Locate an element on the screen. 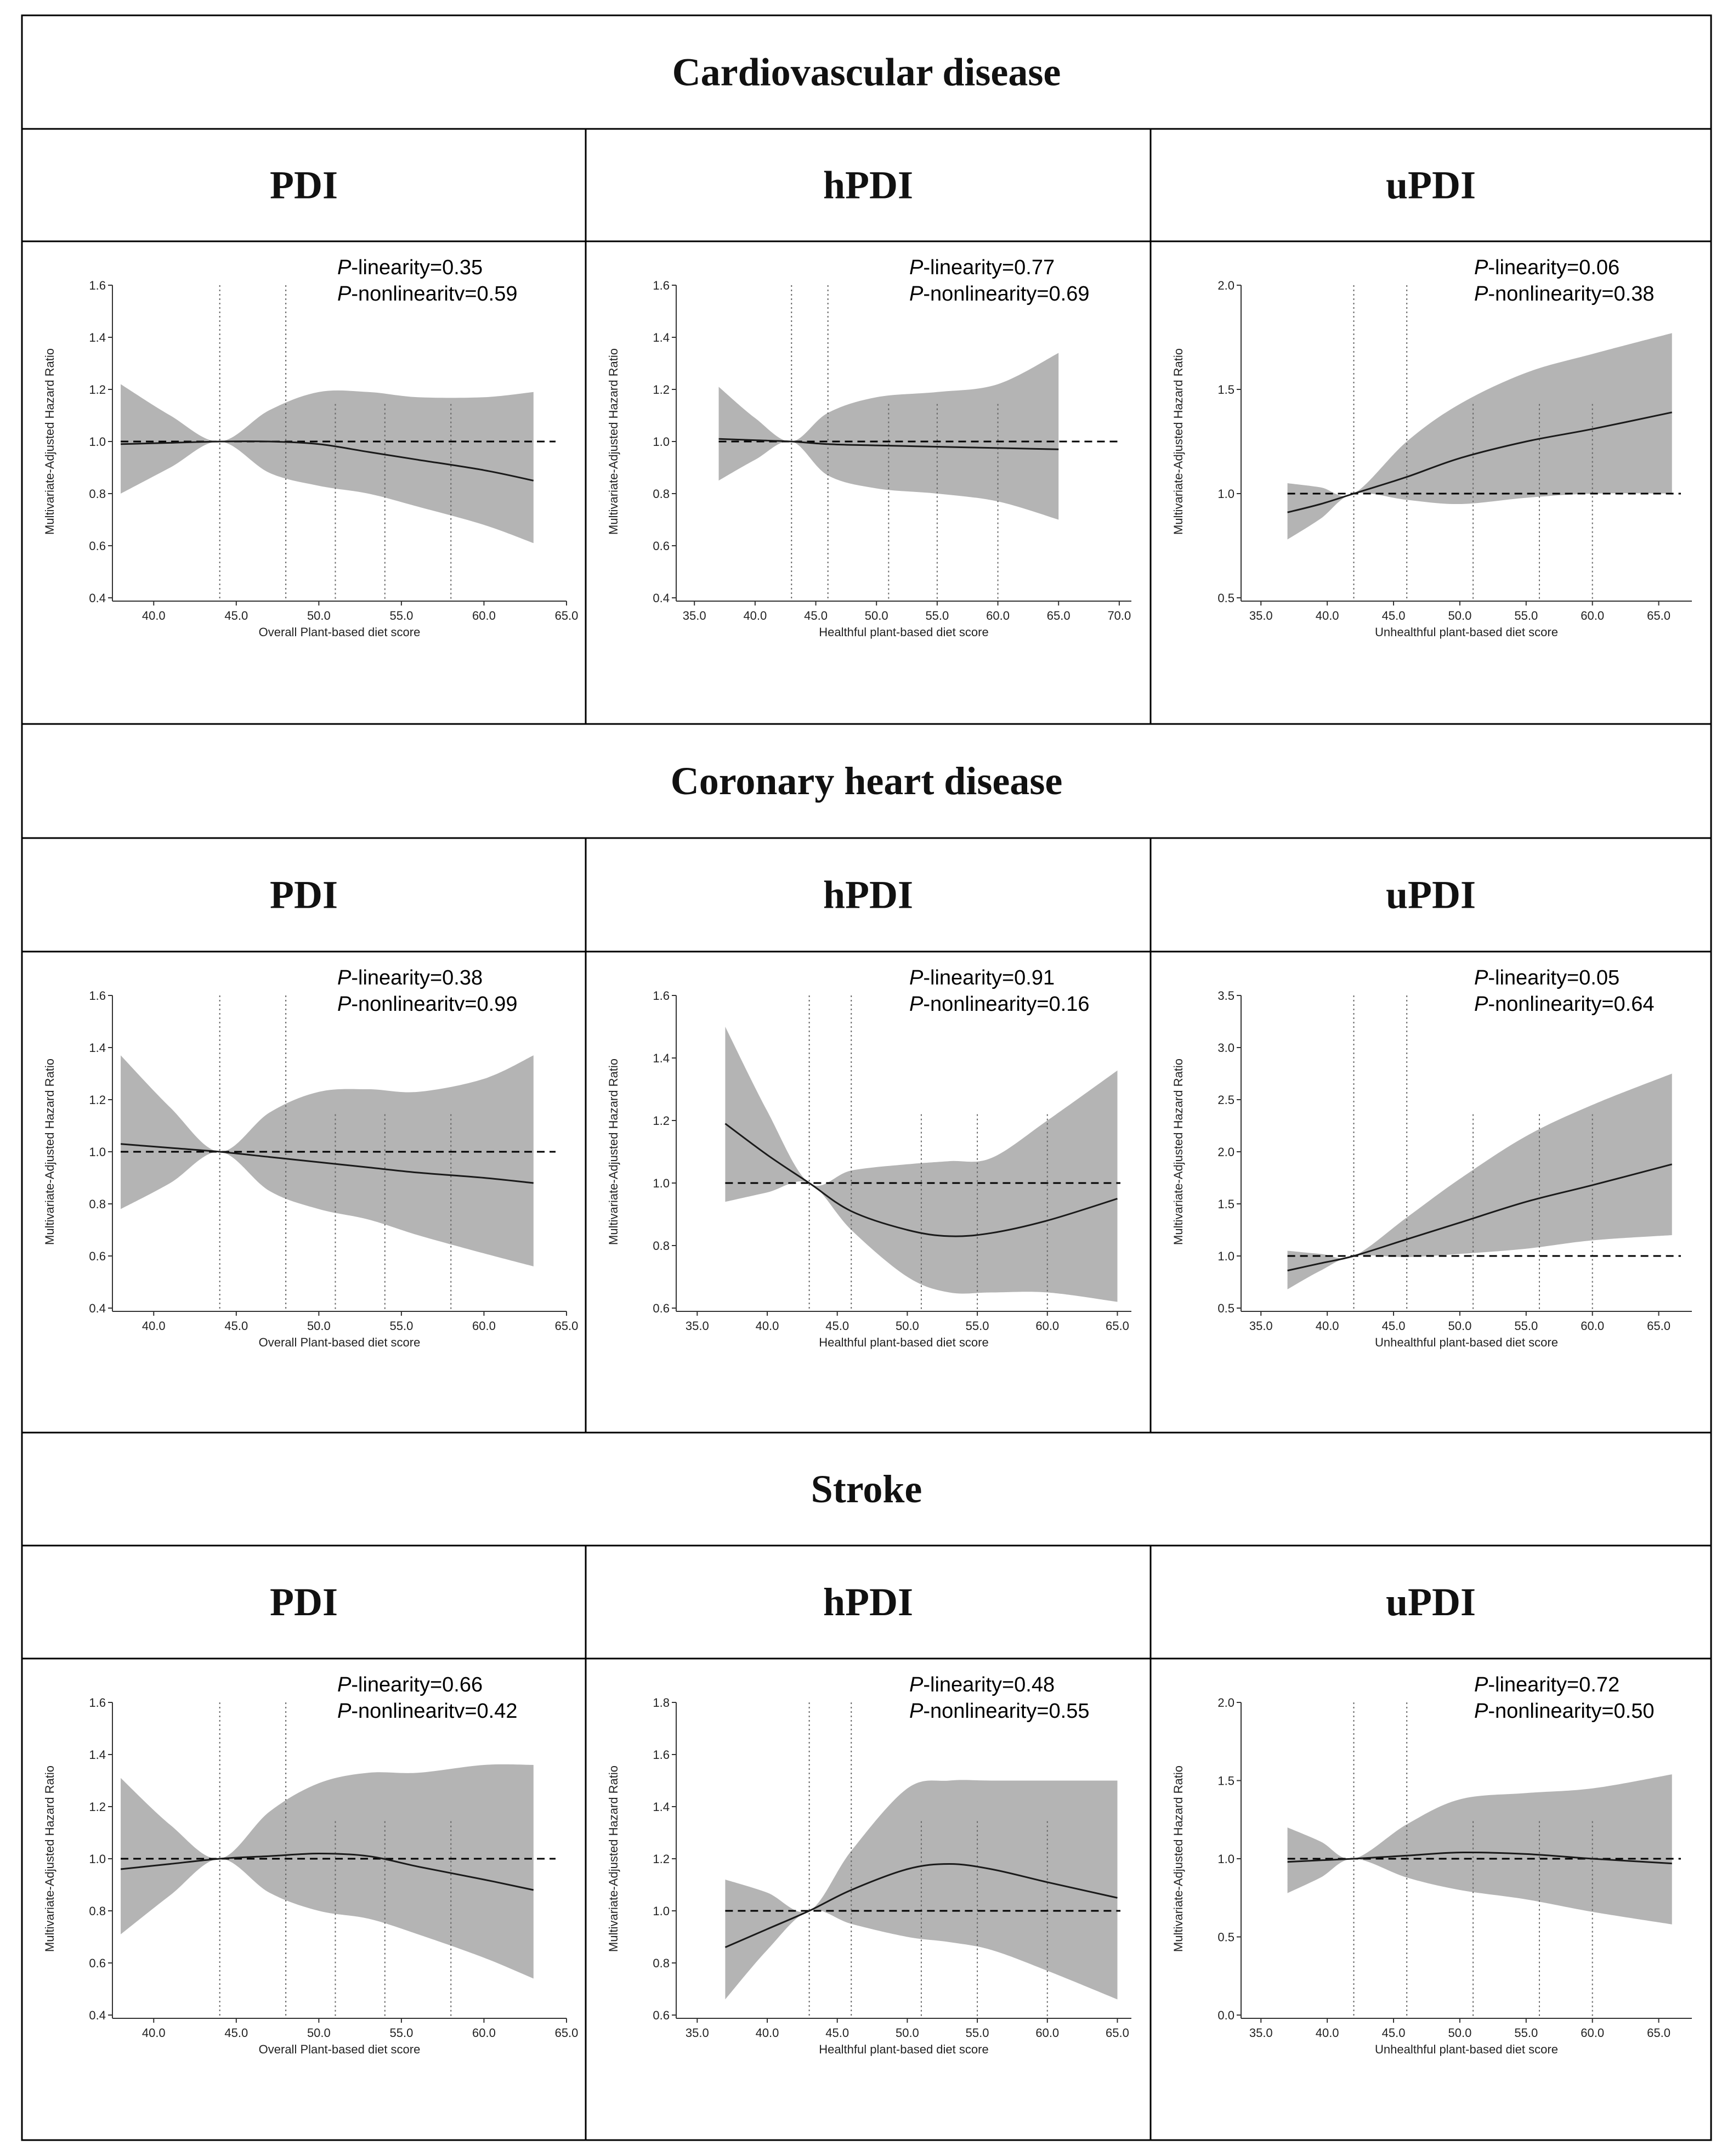  x-axis-title: Overall Plant-based diet score is located at coordinates (340, 2049).